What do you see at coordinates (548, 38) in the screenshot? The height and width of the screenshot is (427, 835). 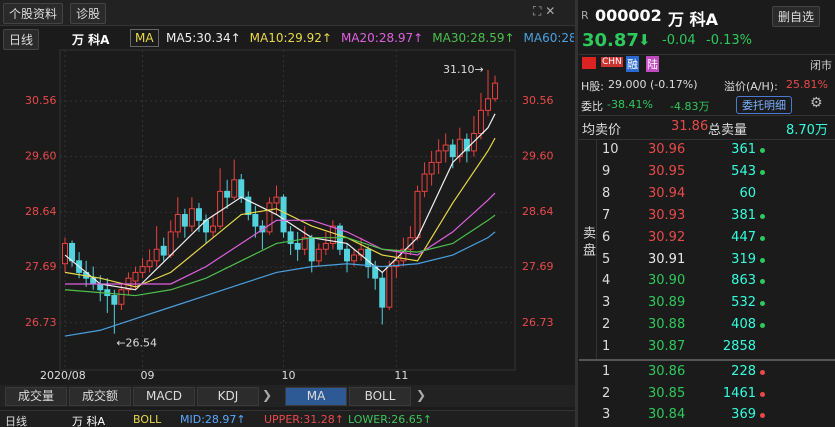 I see `legend-entry: MA60:28.` at bounding box center [548, 38].